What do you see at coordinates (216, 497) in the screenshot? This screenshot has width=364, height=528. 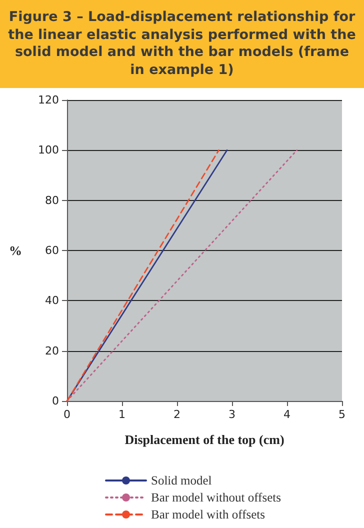 I see `legend-label: Bar model without offsets` at bounding box center [216, 497].